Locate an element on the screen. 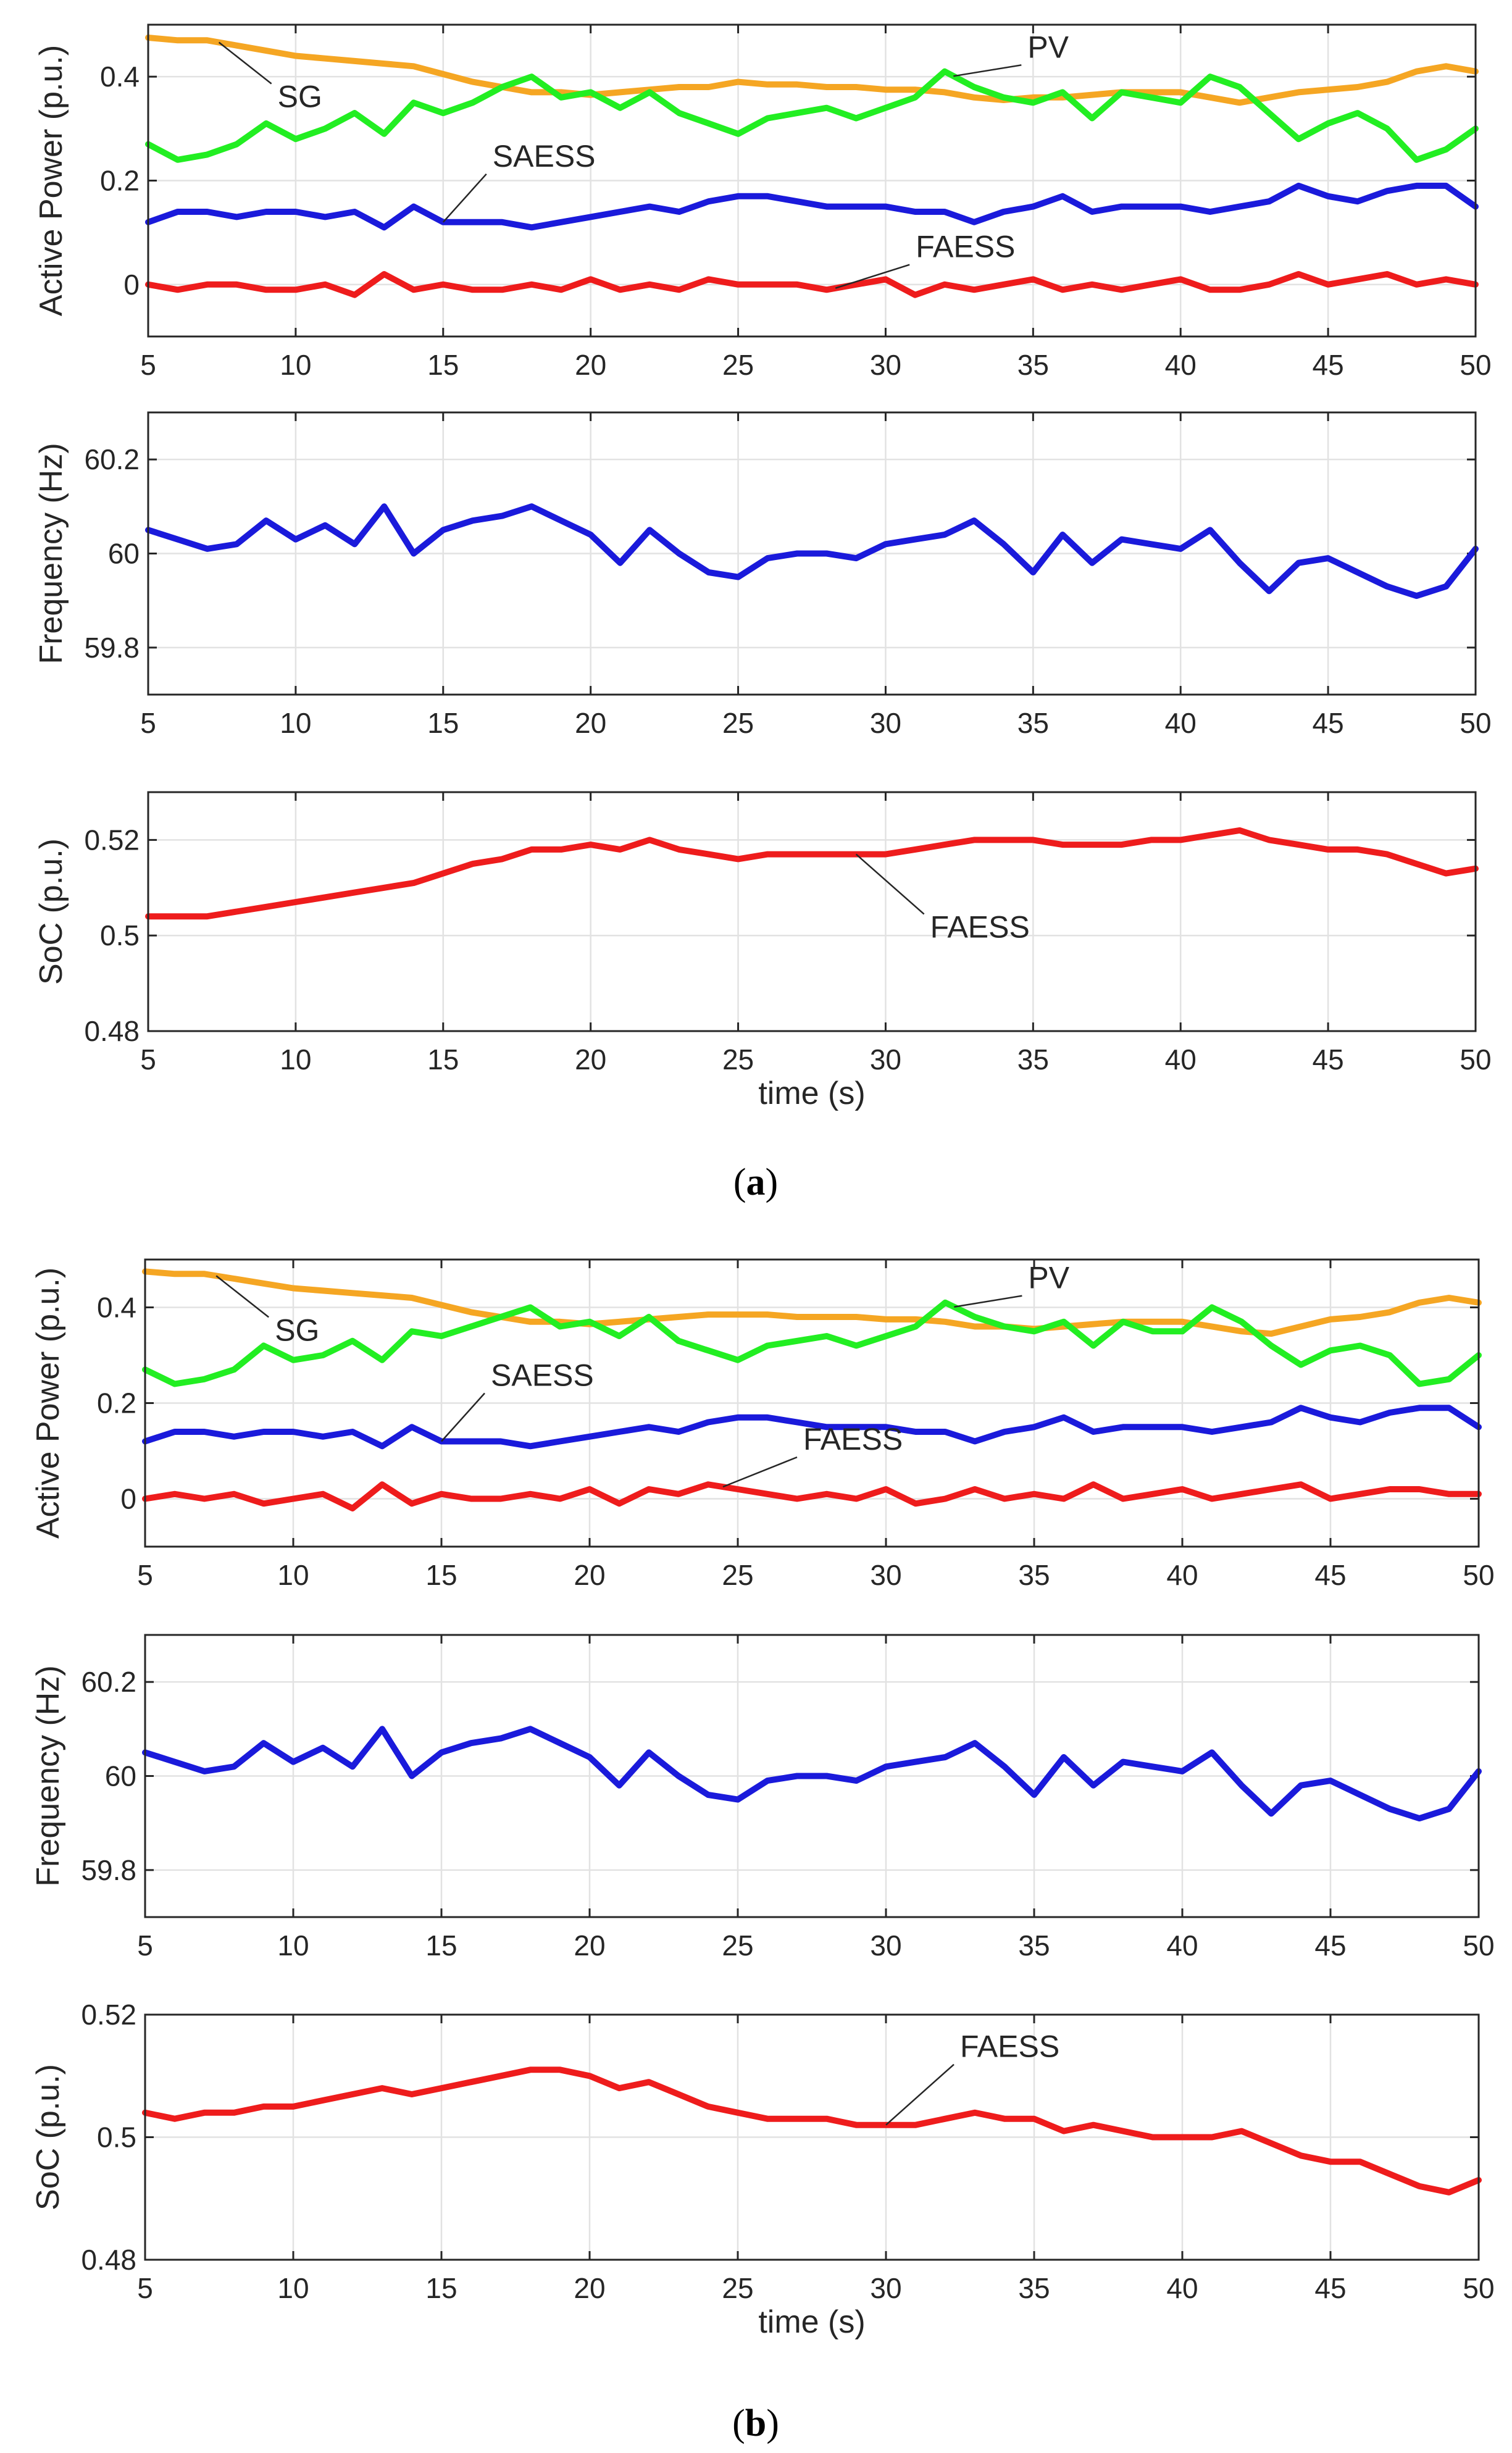 The width and height of the screenshot is (1512, 2453). y-tick-label: 0.48 is located at coordinates (108, 2260).